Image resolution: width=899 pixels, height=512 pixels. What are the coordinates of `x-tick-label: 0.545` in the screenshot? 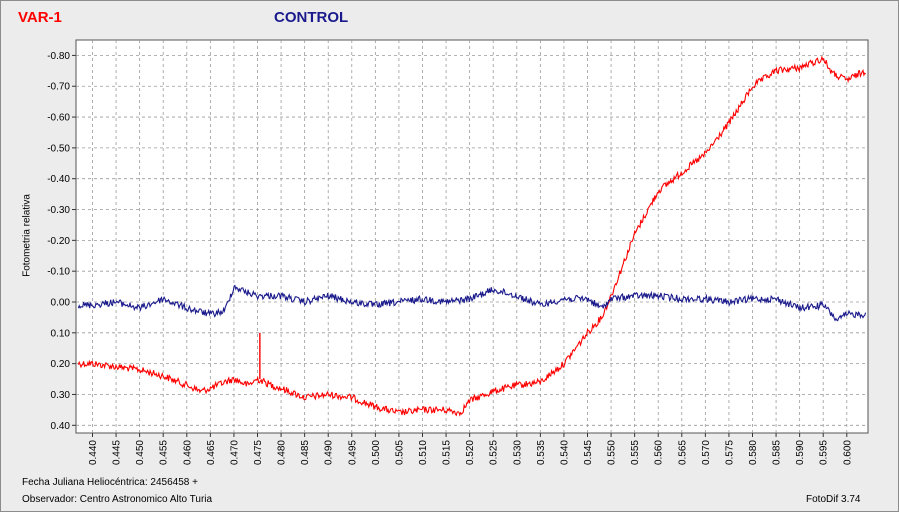 It's located at (588, 452).